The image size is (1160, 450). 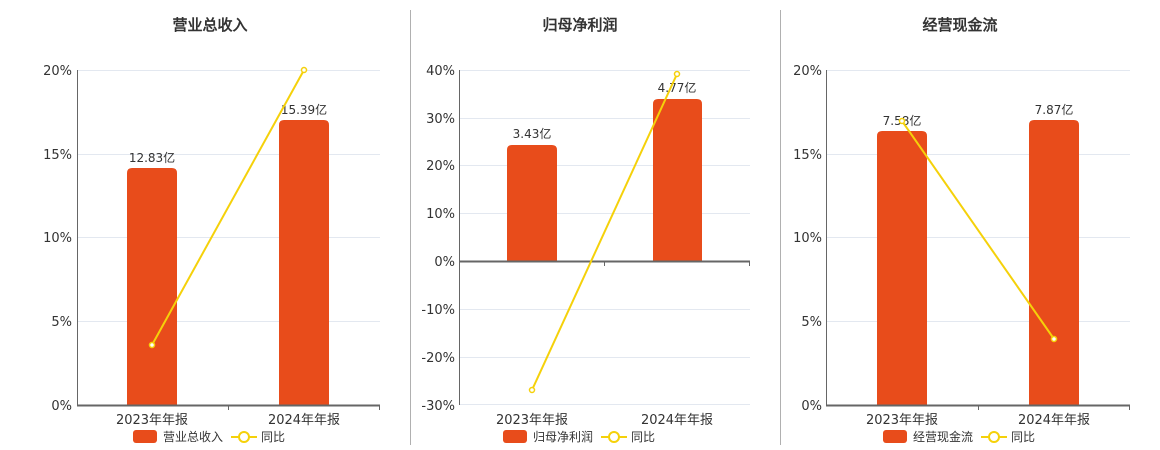 What do you see at coordinates (438, 406) in the screenshot?
I see `svg-text: -30%` at bounding box center [438, 406].